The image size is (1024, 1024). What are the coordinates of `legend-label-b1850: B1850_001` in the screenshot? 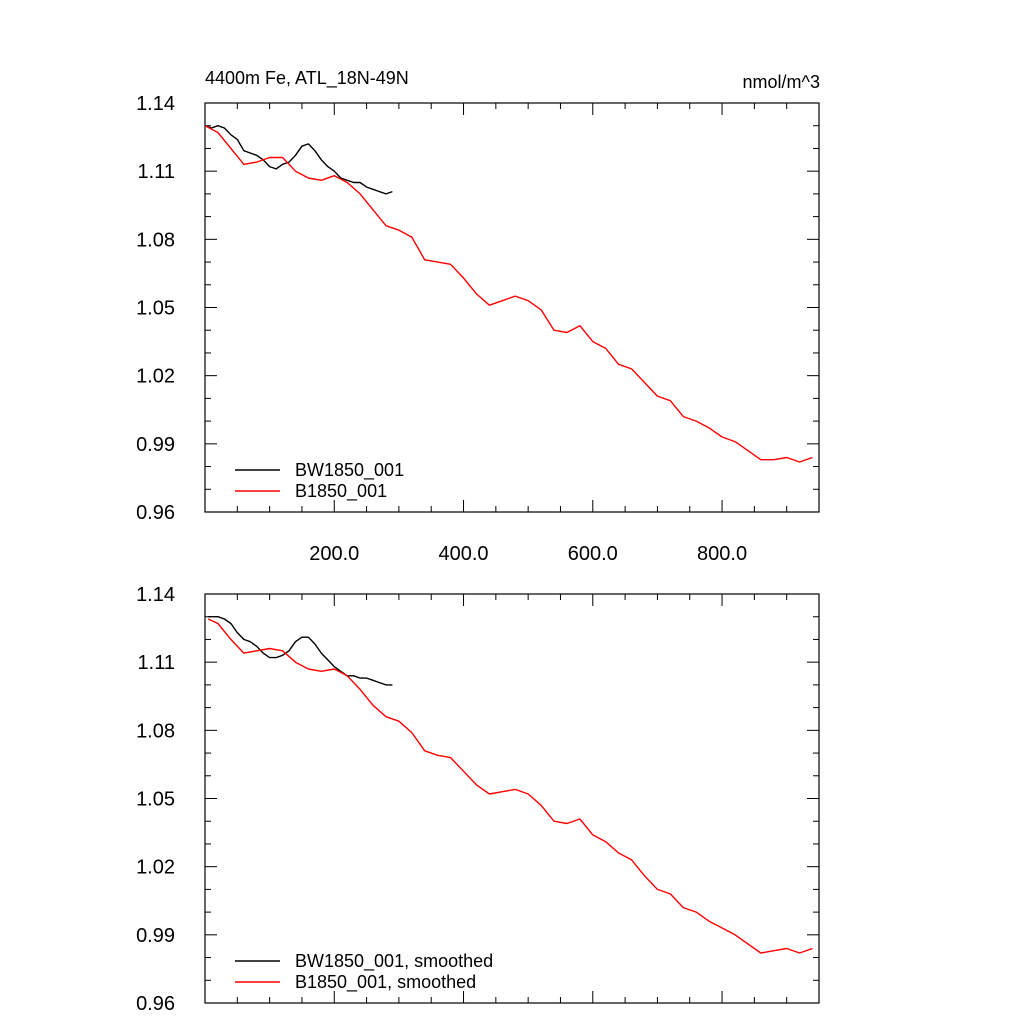 It's located at (341, 491).